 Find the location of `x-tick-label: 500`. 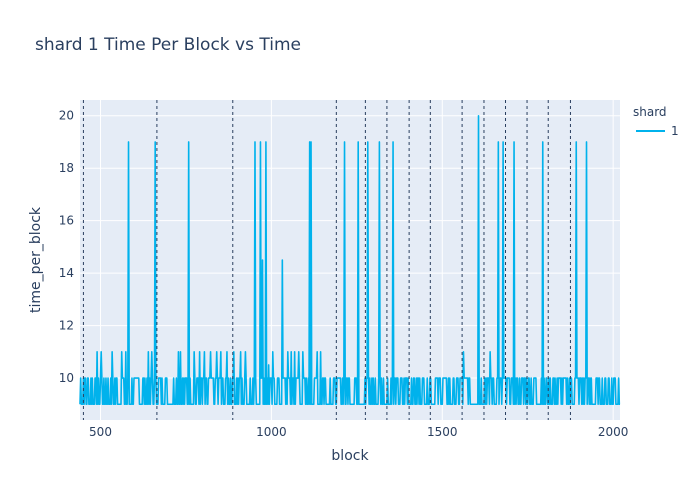

x-tick-label: 500 is located at coordinates (100, 432).